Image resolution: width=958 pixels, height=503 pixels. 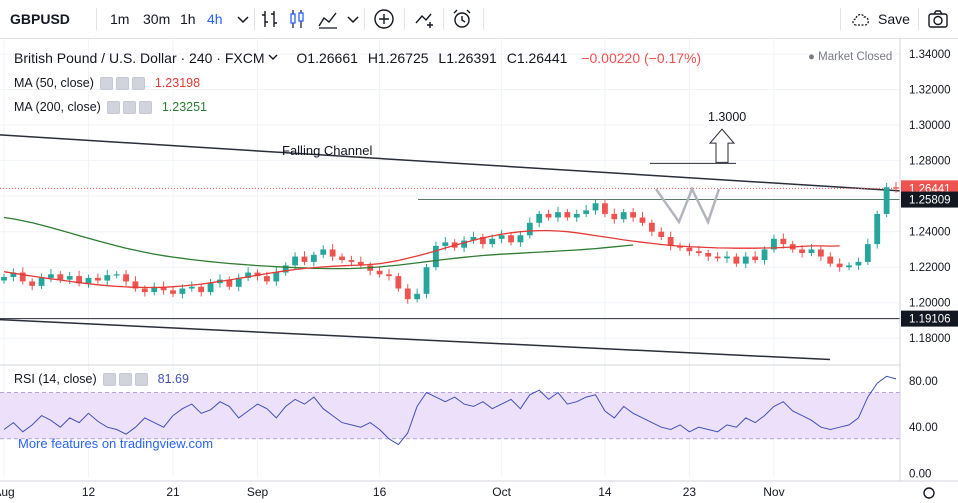 I want to click on channel-label: Falling Channel, so click(x=327, y=150).